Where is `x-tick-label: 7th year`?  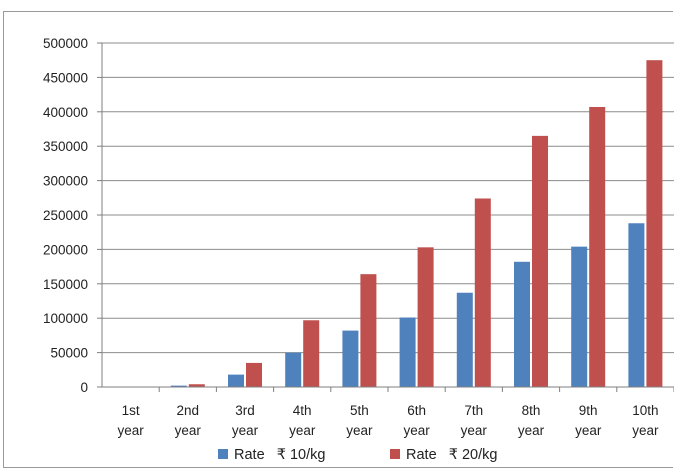
x-tick-label: 7th year is located at coordinates (474, 420).